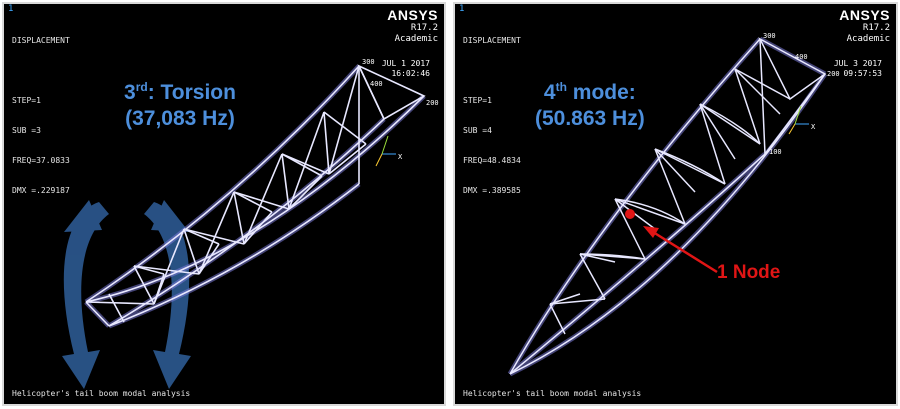 The height and width of the screenshot is (409, 900). I want to click on time-text: 16:02:46, so click(410, 73).